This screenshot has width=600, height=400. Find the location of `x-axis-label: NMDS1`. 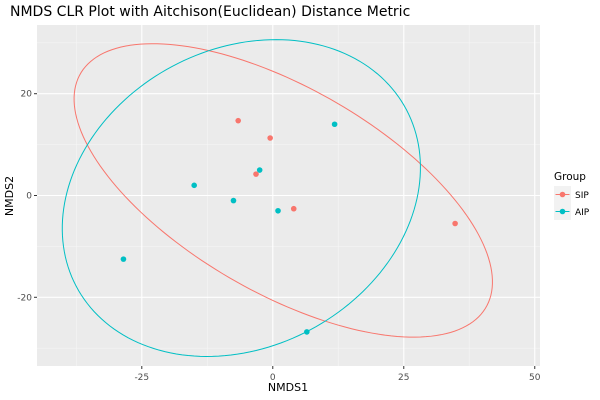

x-axis-label: NMDS1 is located at coordinates (288, 387).